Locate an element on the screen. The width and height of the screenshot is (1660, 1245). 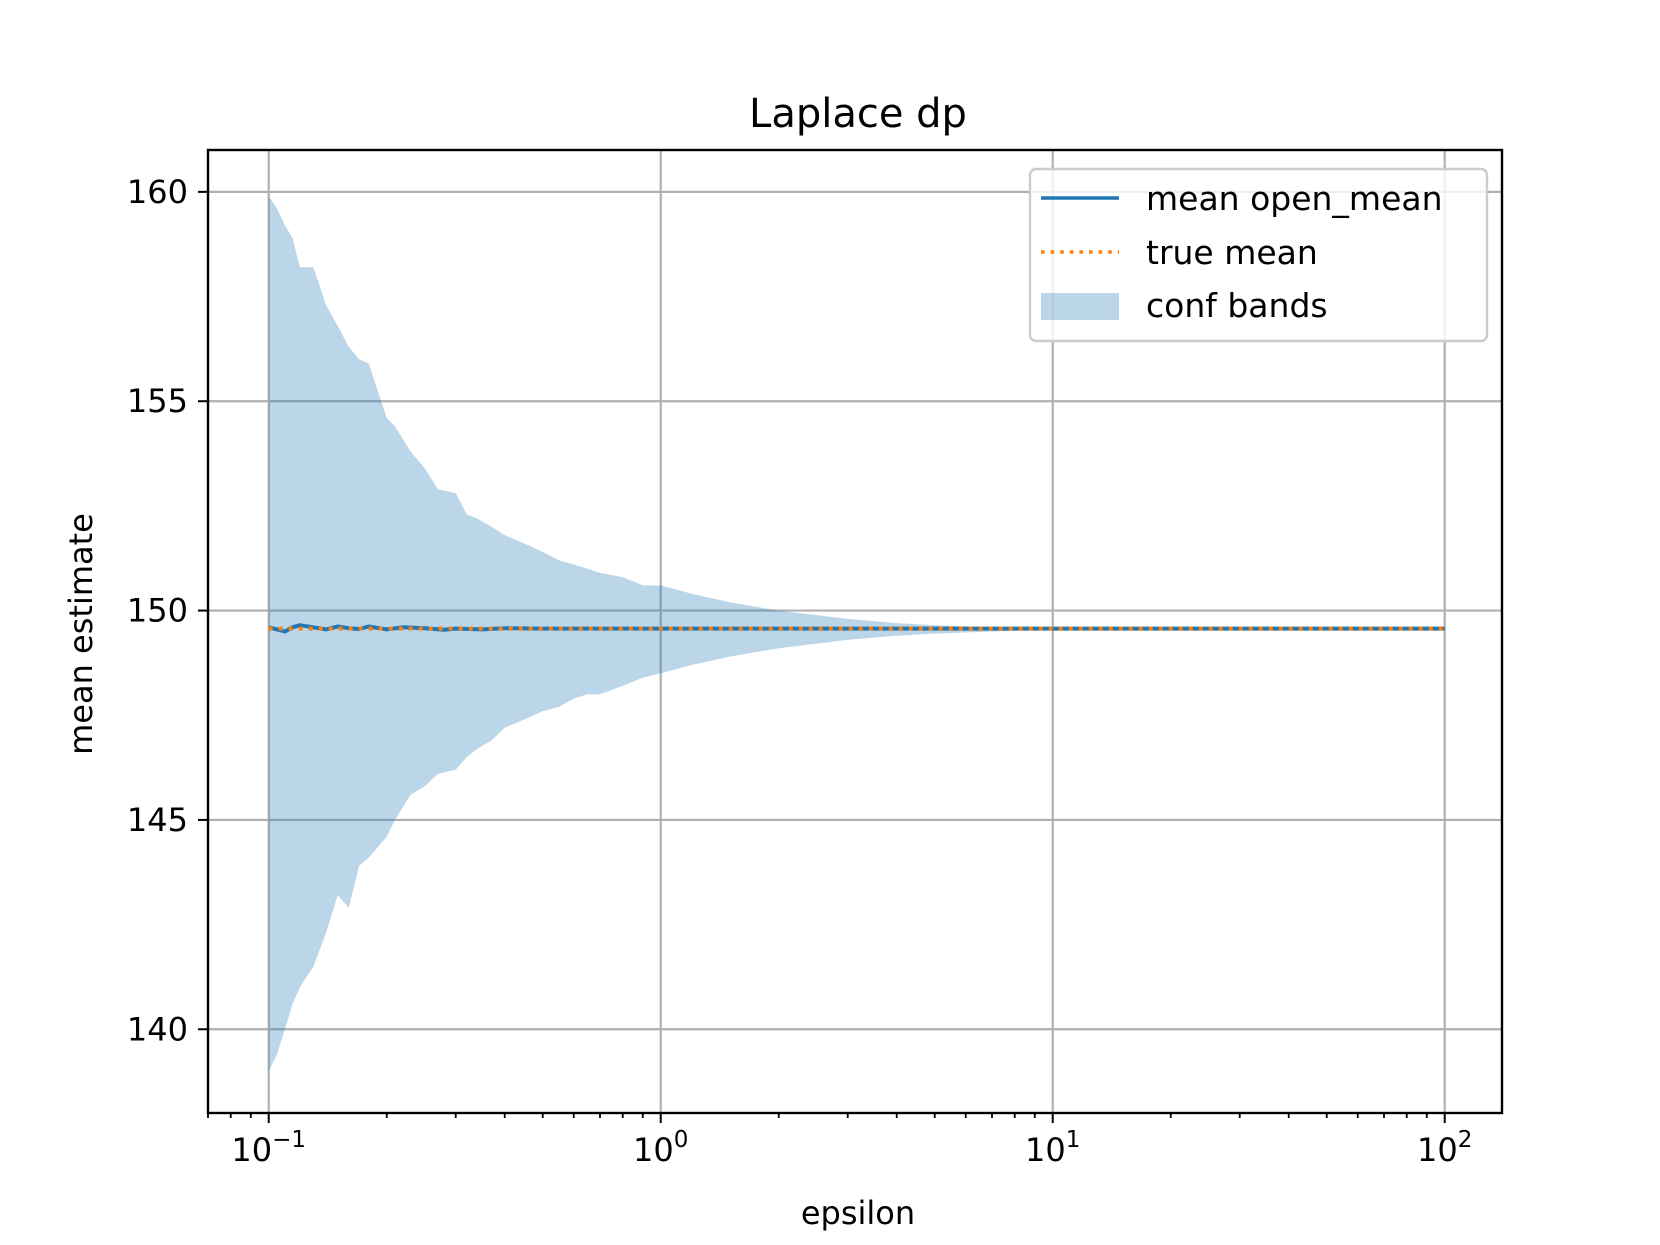
legend-box is located at coordinates (1258, 255).